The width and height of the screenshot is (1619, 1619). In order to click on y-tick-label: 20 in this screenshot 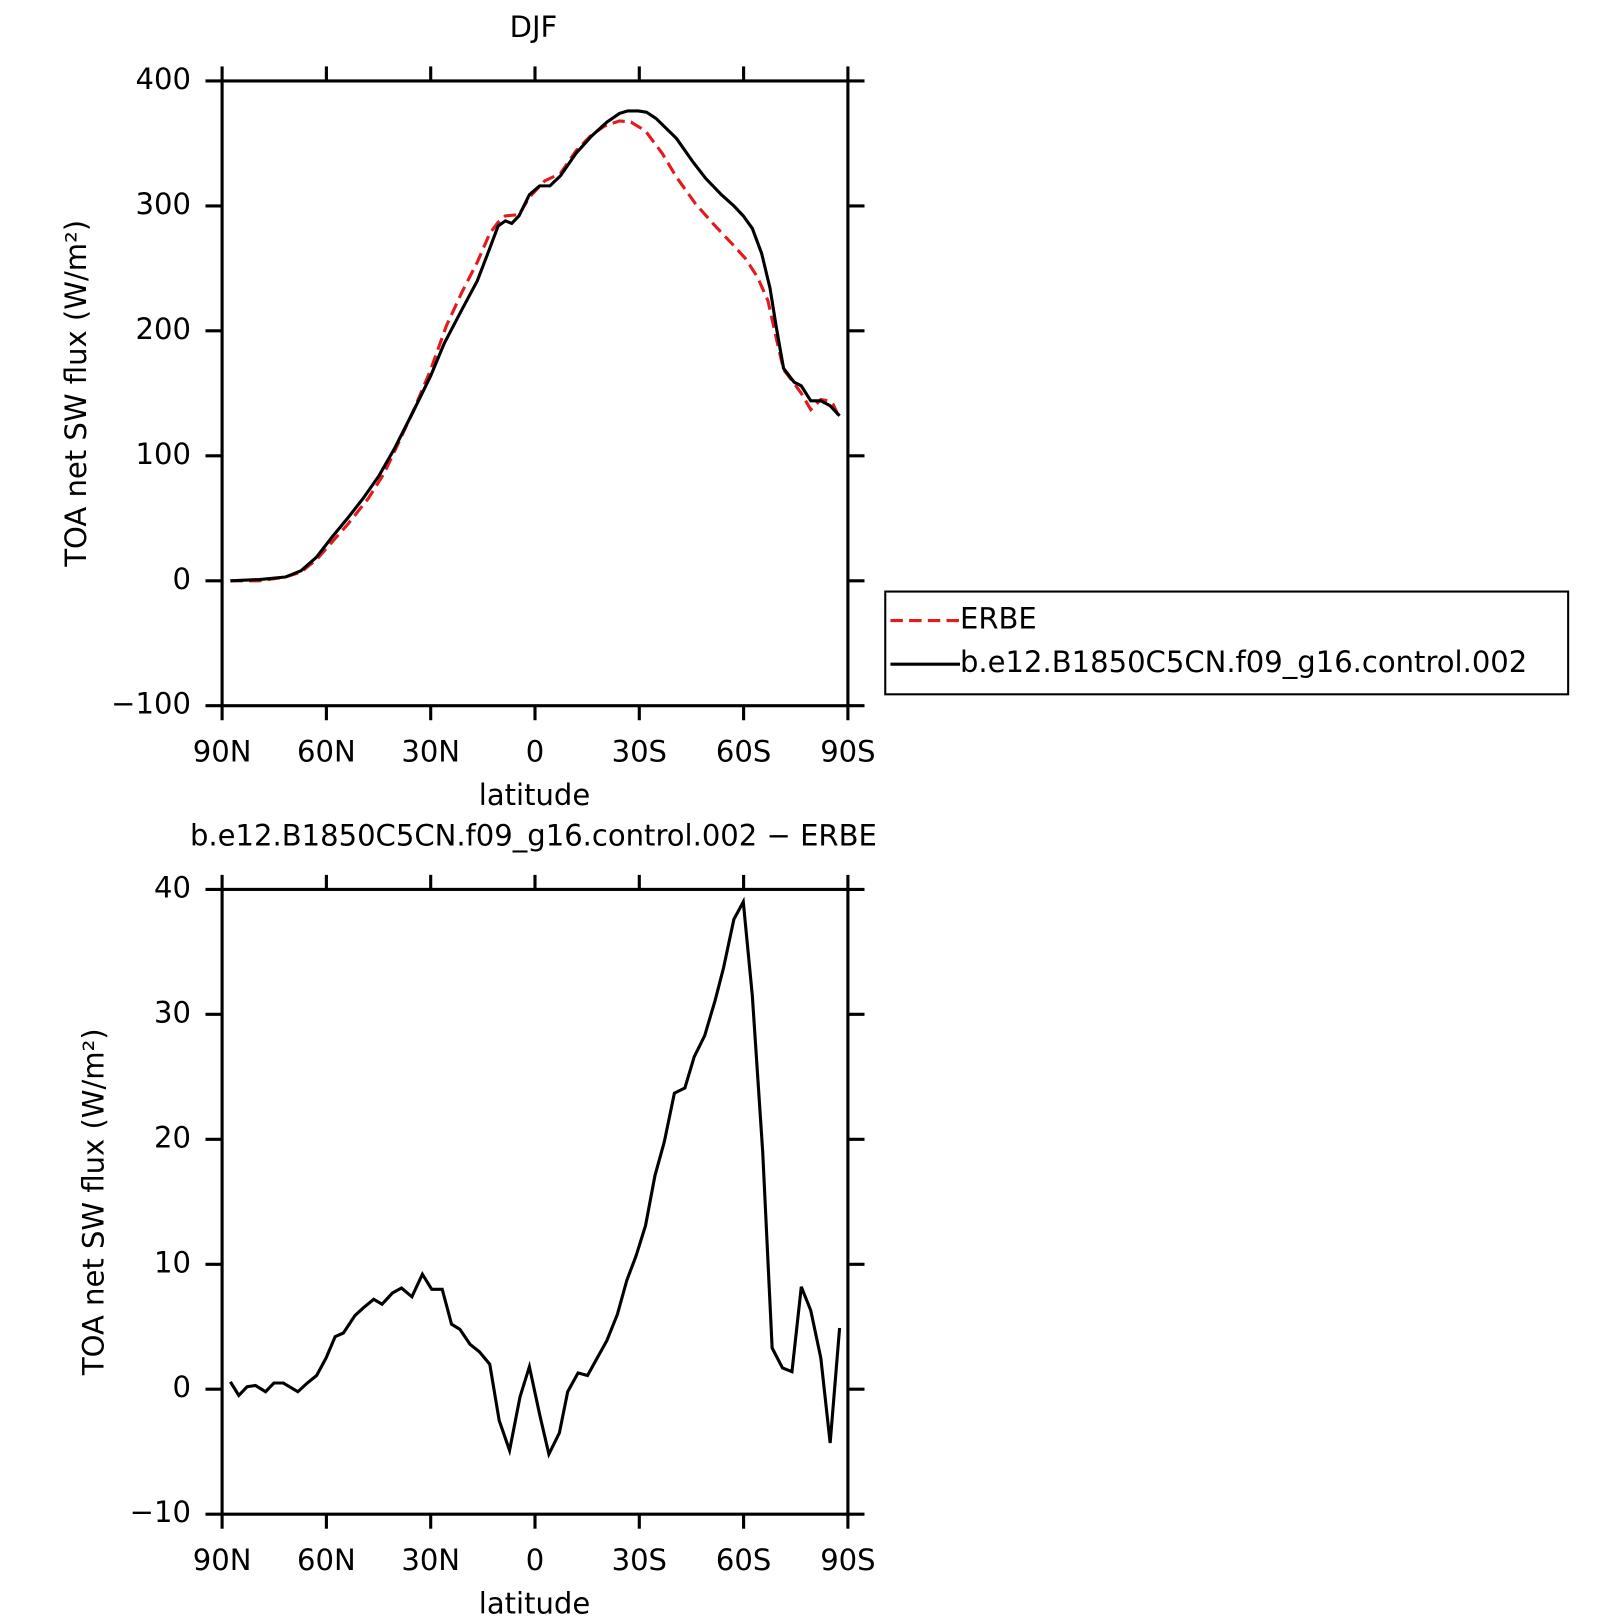, I will do `click(172, 1137)`.